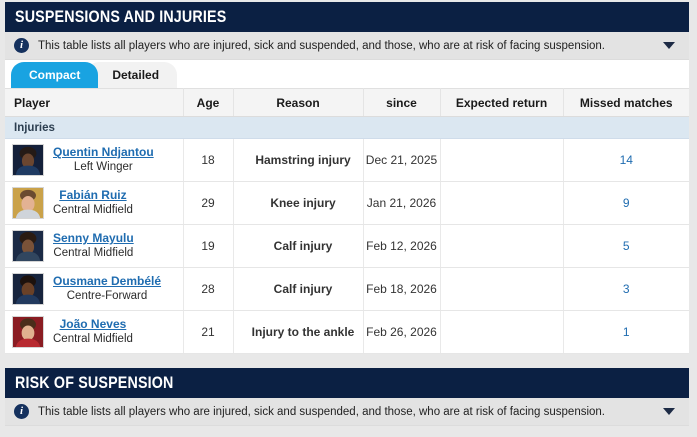  Describe the element at coordinates (347, 383) in the screenshot. I see `section-header-risk: RISK OF SUSPENSION` at that location.